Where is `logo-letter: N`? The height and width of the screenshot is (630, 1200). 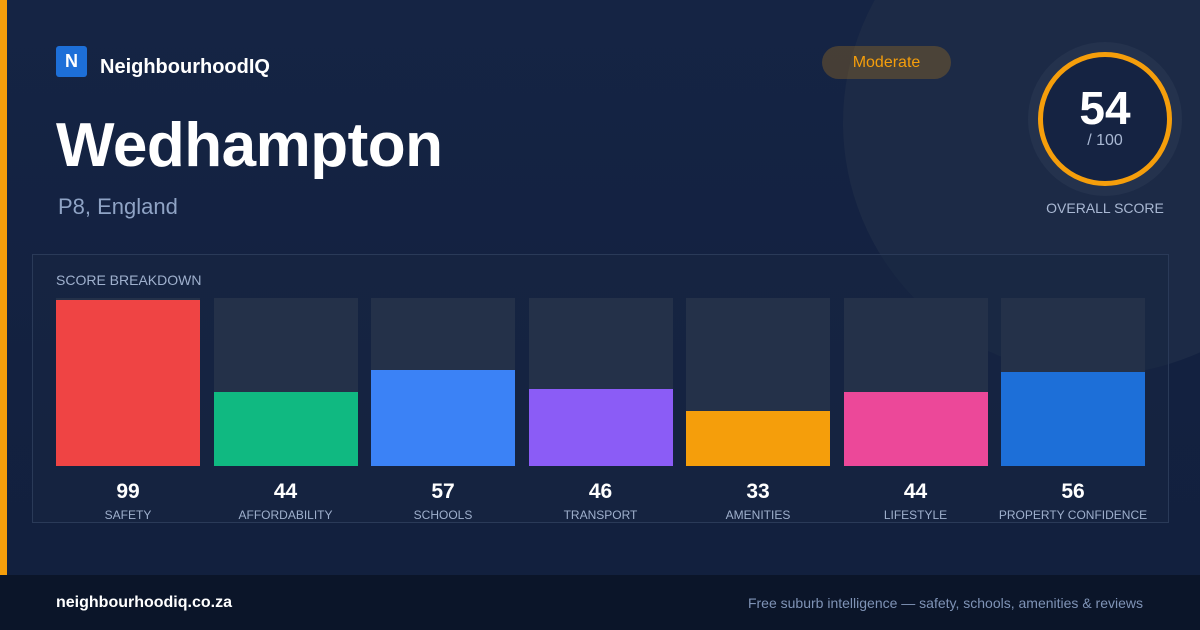 logo-letter: N is located at coordinates (71, 61).